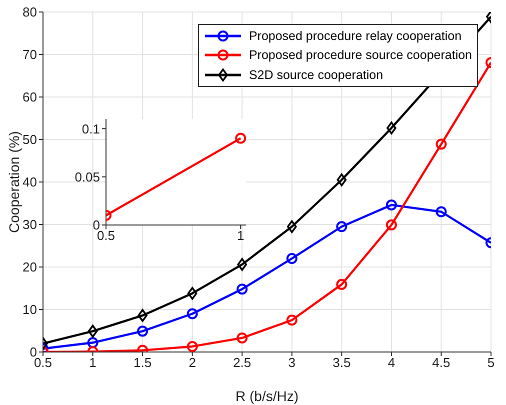  What do you see at coordinates (14, 182) in the screenshot?
I see `y-axis-title: Cooperation (%)` at bounding box center [14, 182].